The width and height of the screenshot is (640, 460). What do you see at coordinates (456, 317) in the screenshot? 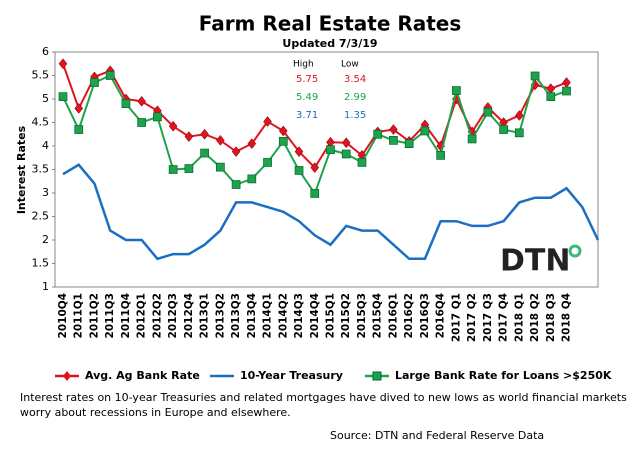
I see `x-tick-label: 2017 Q1` at bounding box center [456, 317].